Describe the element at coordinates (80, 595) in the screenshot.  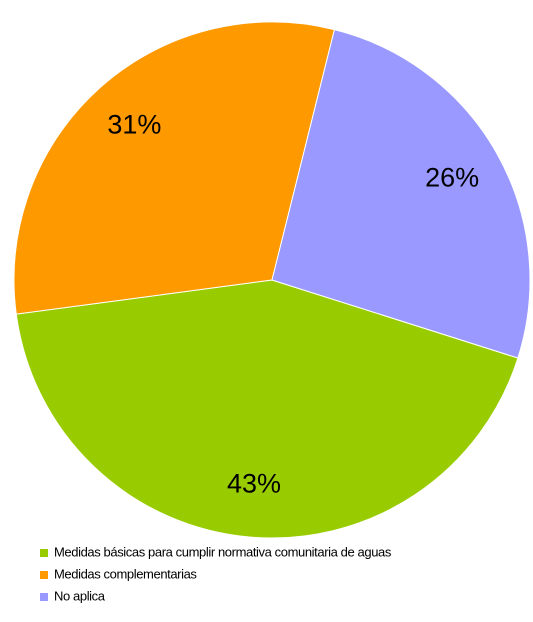
I see `legend-label: No aplica` at that location.